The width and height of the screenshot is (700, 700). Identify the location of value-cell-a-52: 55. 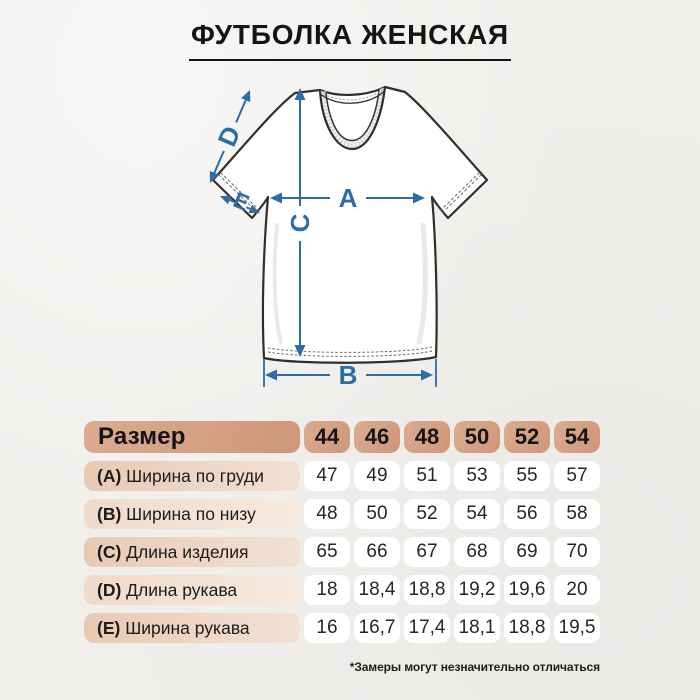
(527, 476).